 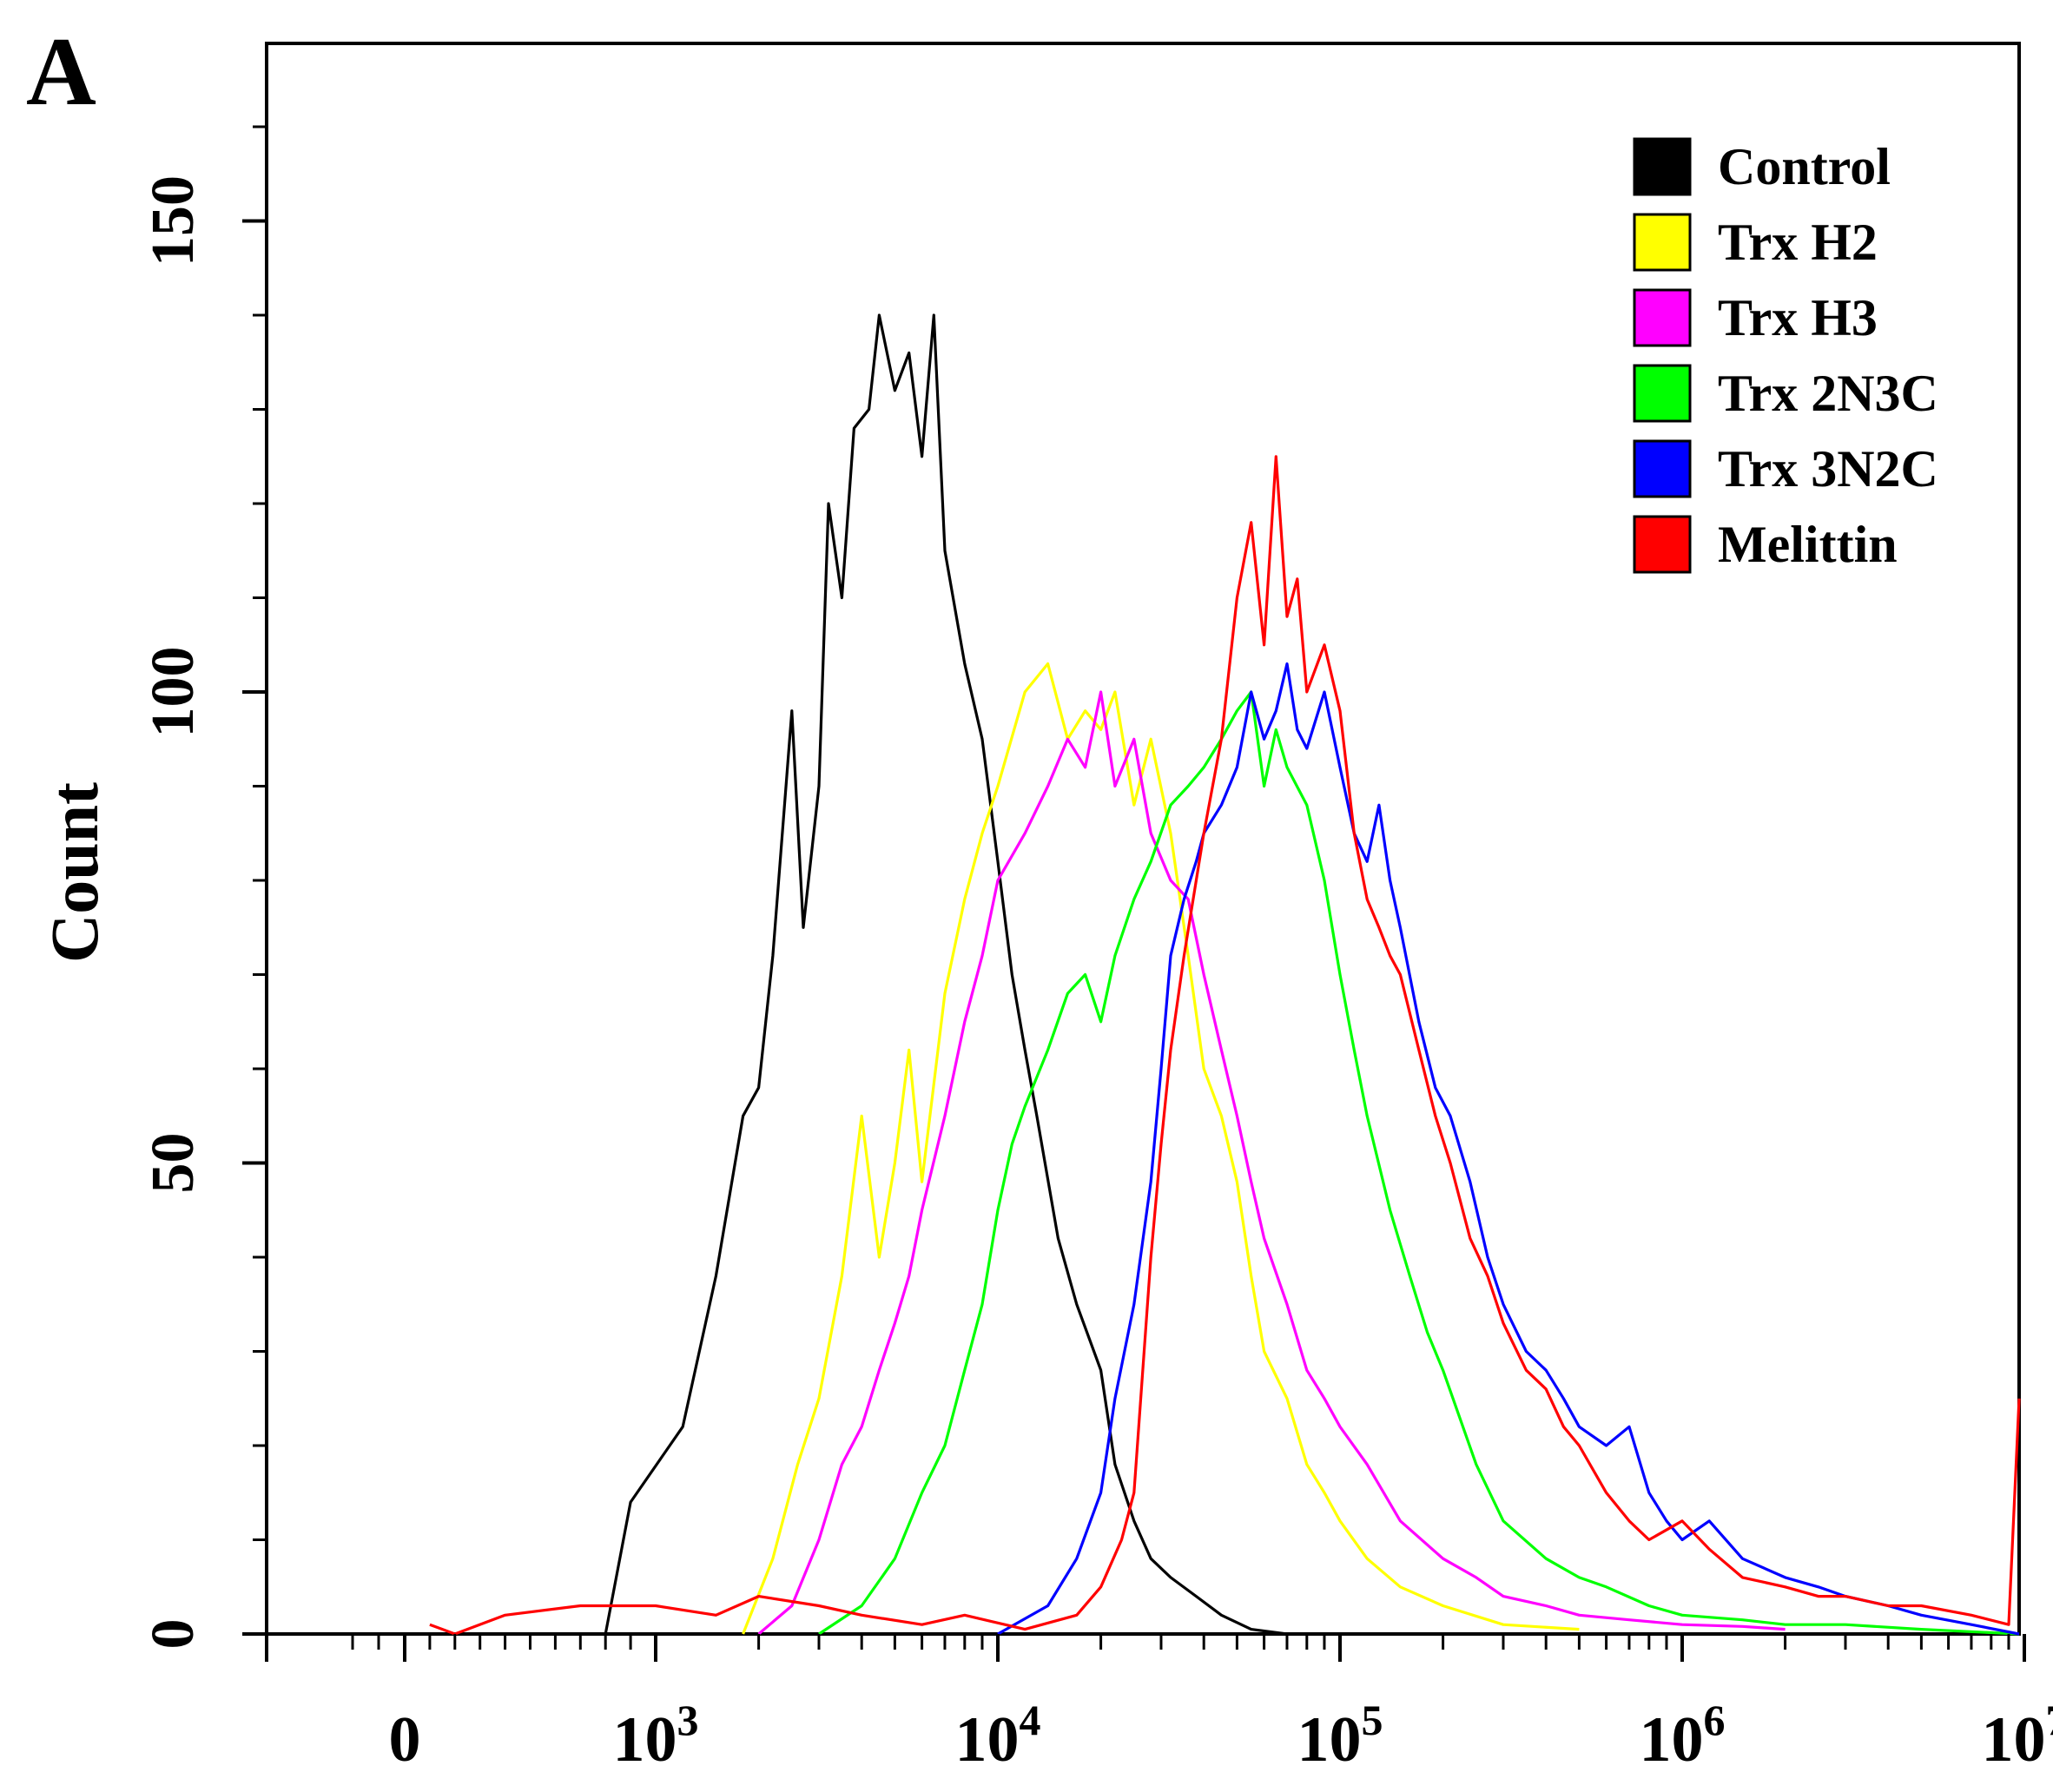 What do you see at coordinates (173, 692) in the screenshot?
I see `y-tick-label: 100` at bounding box center [173, 692].